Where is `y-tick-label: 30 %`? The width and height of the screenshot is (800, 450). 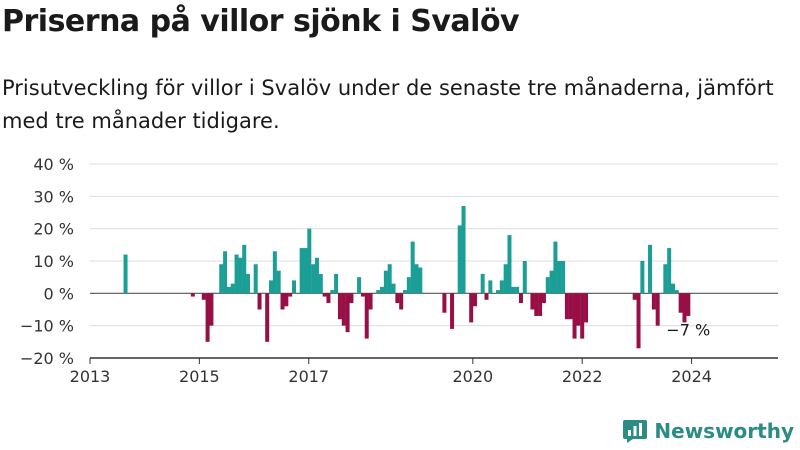
y-tick-label: 30 % is located at coordinates (53, 196).